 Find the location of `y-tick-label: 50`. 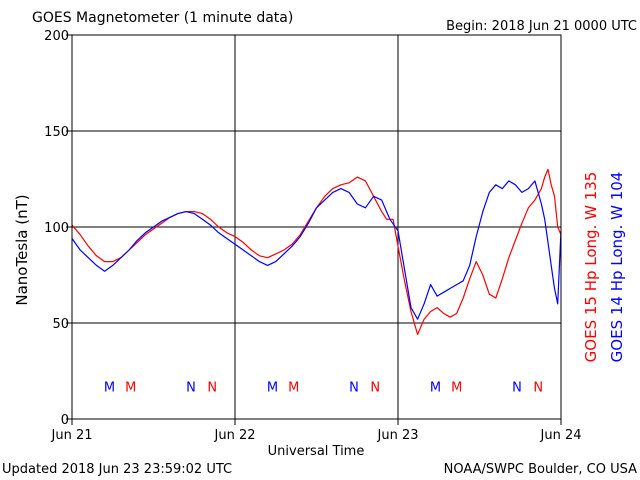

y-tick-label: 50 is located at coordinates (60, 324).